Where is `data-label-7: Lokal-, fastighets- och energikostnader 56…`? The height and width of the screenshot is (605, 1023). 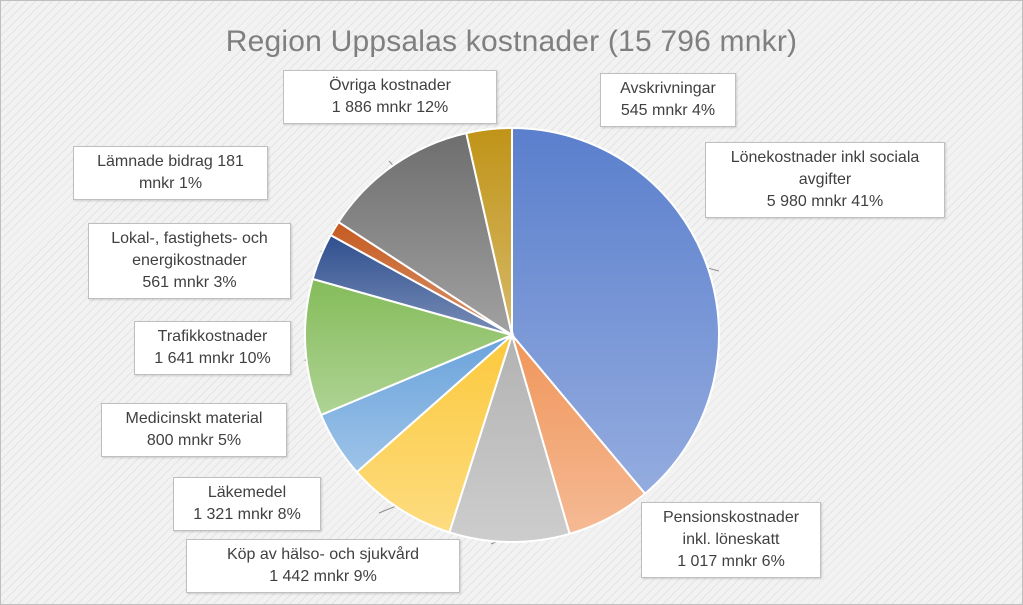
data-label-7: Lokal-, fastighets- och energikostnader 56… is located at coordinates (189, 261).